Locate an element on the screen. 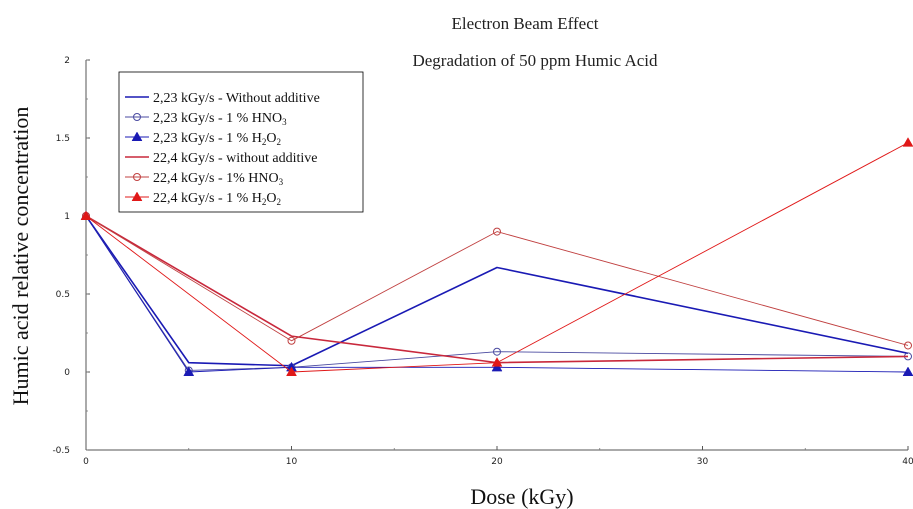 This screenshot has width=913, height=509. legend-item: 2,23 kGy/s - 1 % HNO3 is located at coordinates (206, 119).